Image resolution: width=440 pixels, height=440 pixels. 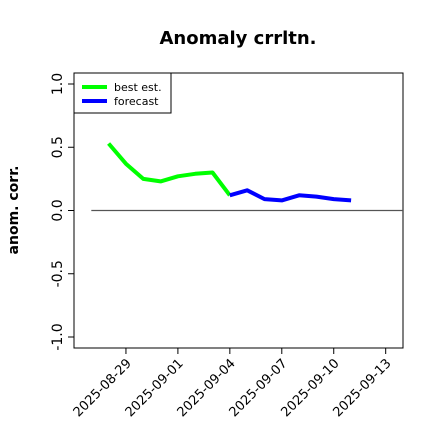 I want to click on y-axis-label: anom. corr., so click(x=14, y=210).